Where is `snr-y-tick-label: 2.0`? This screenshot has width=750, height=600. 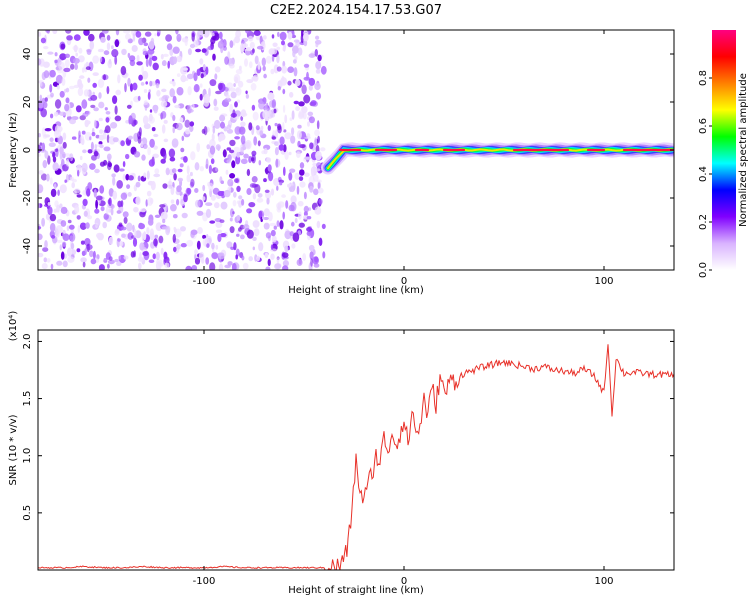 snr-y-tick-label: 2.0 is located at coordinates (27, 341).